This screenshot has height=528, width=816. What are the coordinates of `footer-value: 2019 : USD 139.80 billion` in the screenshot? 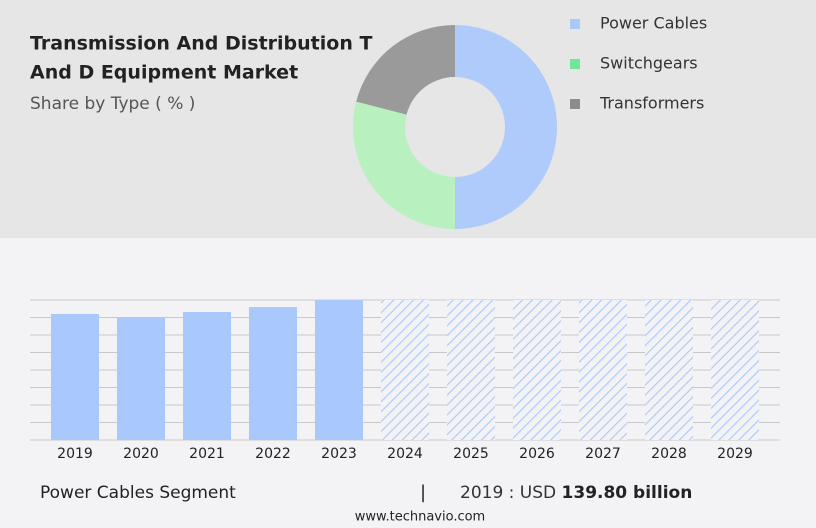 It's located at (576, 493).